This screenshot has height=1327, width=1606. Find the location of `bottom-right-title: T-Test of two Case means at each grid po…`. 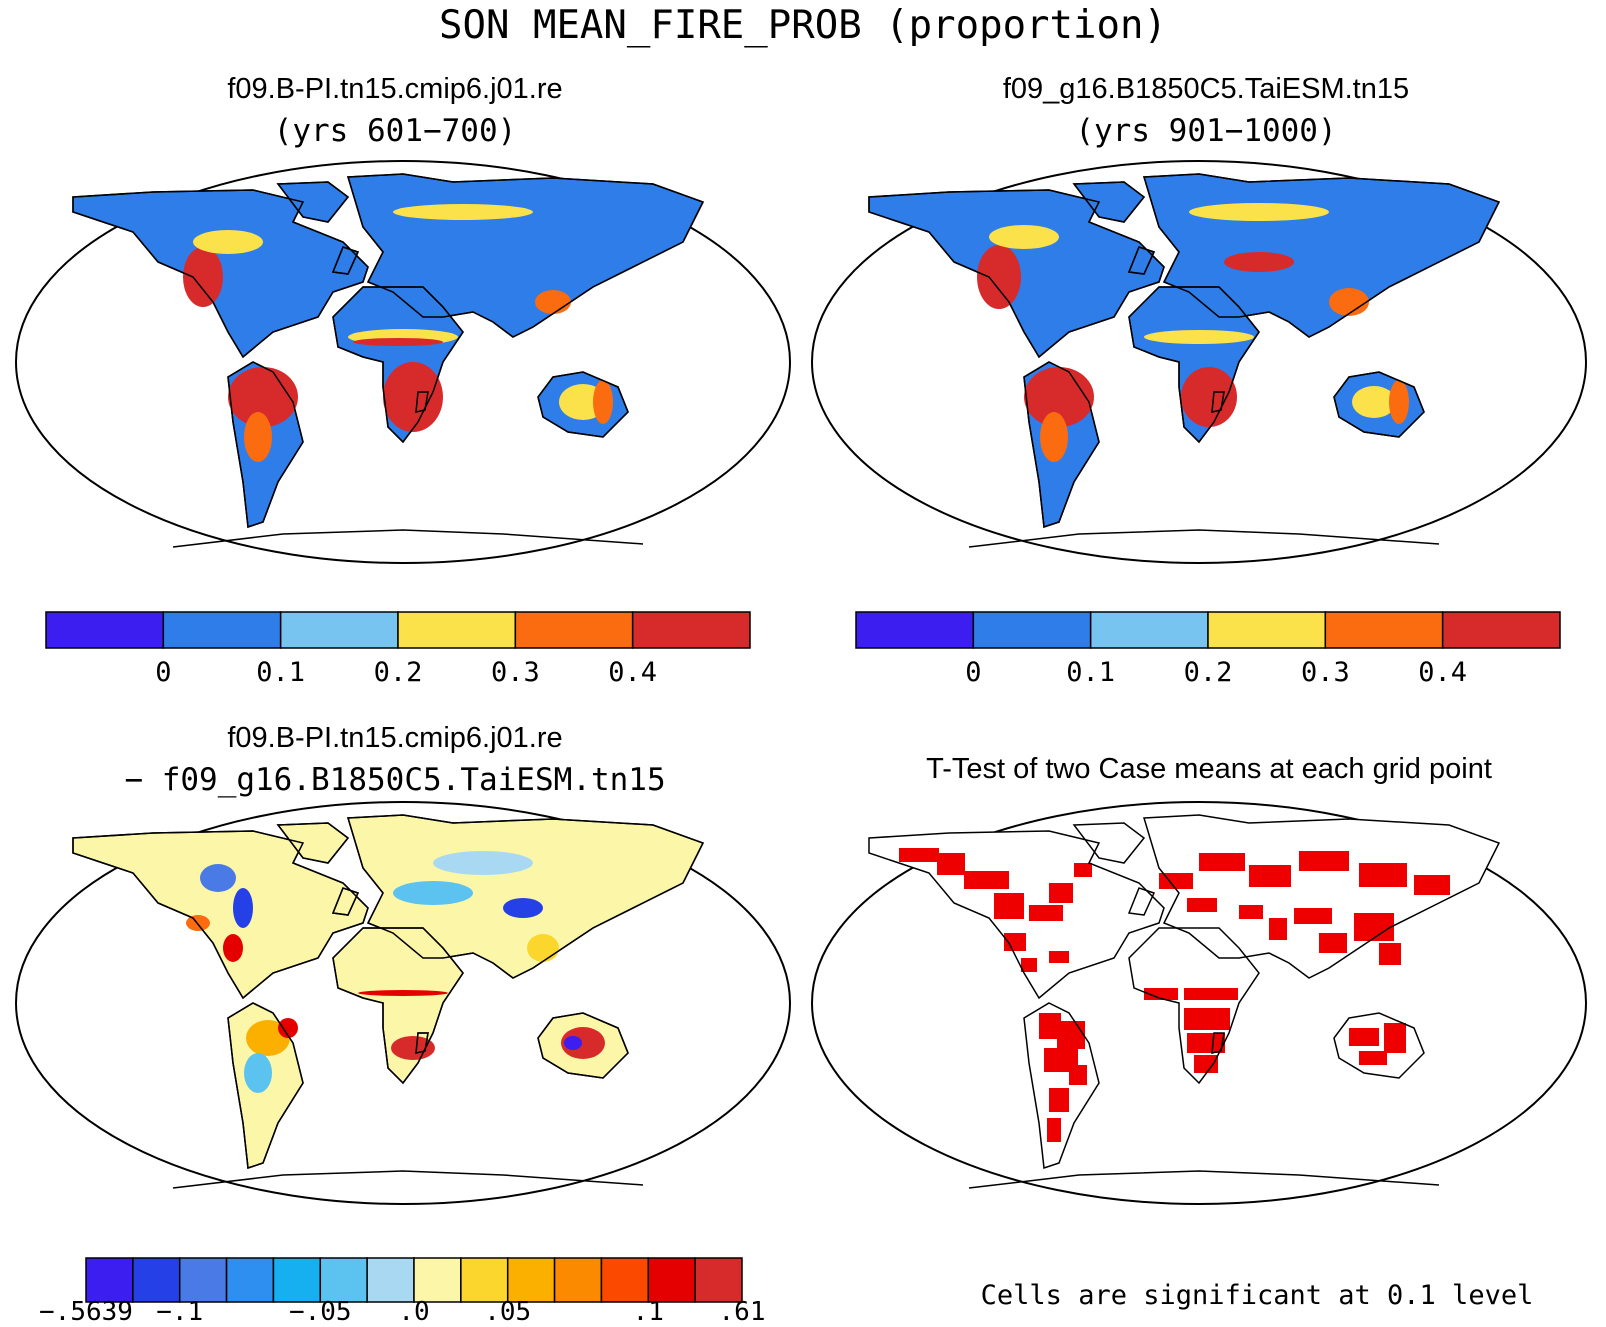

bottom-right-title: T-Test of two Case means at each grid po… is located at coordinates (1209, 769).